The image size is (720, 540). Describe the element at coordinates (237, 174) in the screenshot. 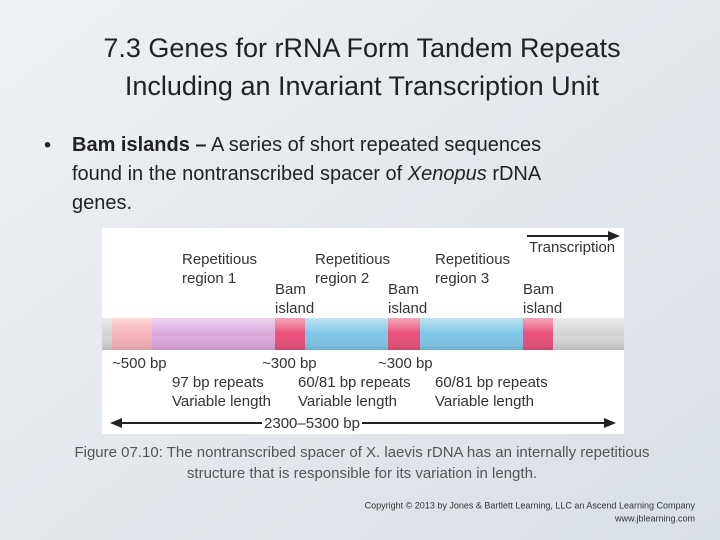

I see `bullet-run: found in the nontranscribed spacer of` at that location.